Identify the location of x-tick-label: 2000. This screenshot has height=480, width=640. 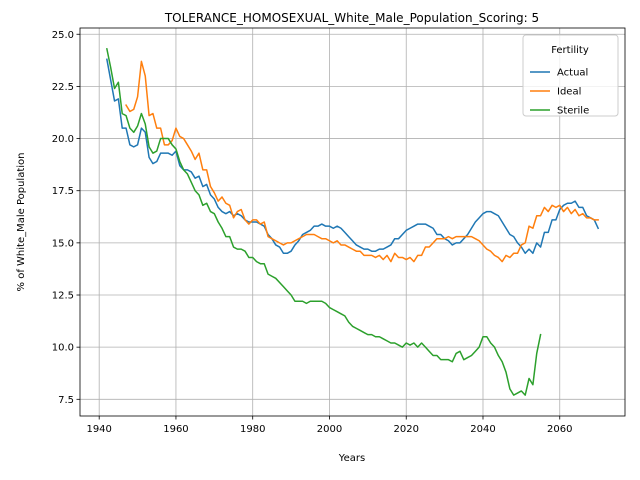
(329, 429).